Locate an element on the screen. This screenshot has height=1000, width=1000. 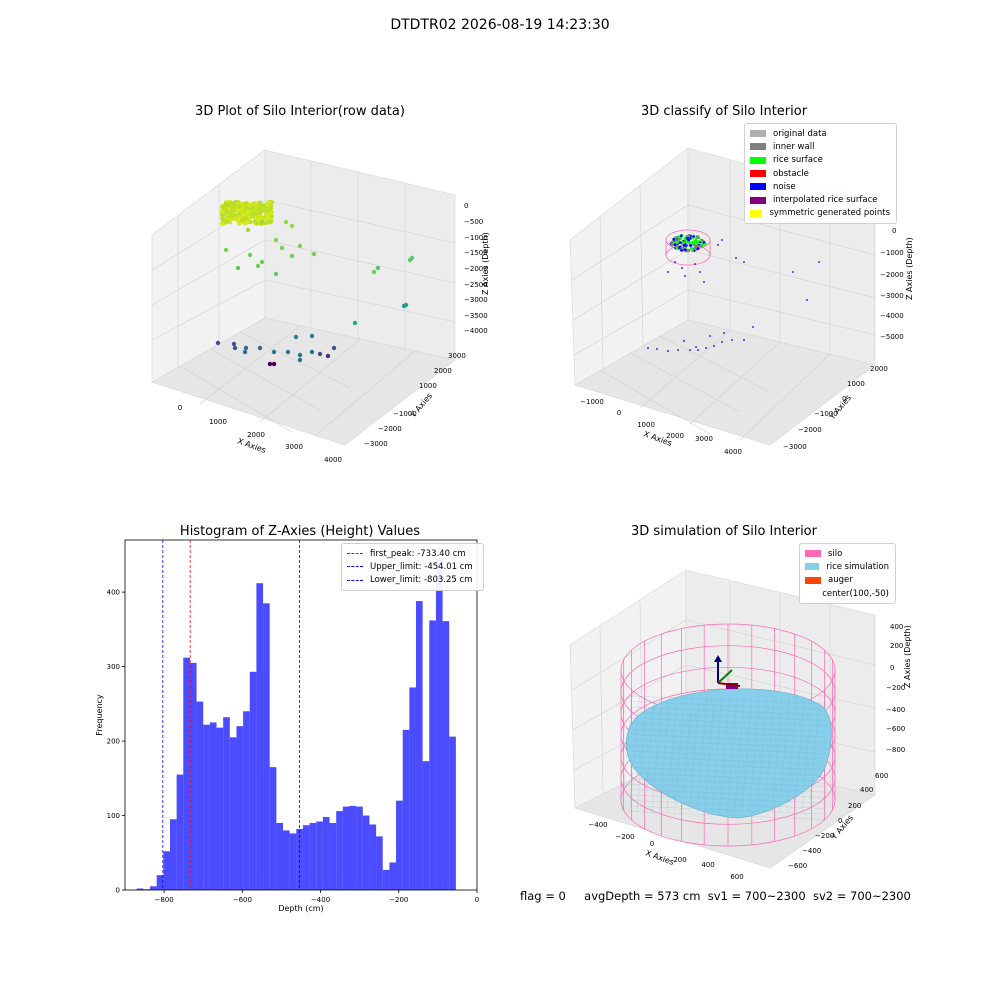
legend-entry-silo: silo is located at coordinates (847, 553).